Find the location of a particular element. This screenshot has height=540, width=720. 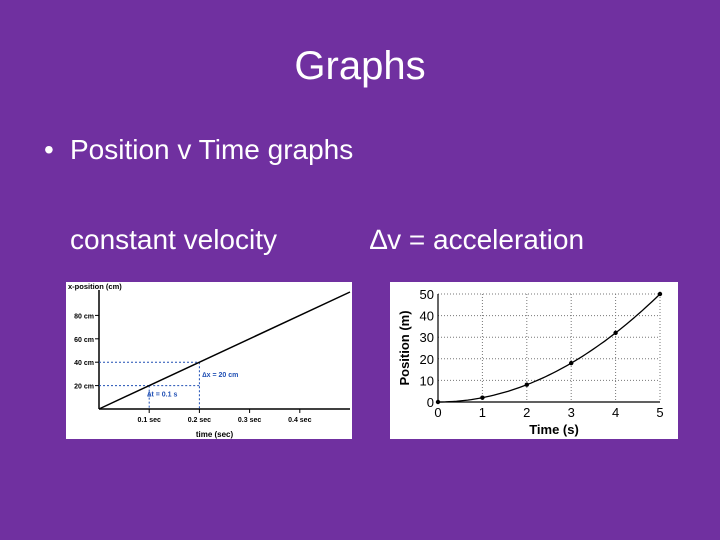

x-tick-label: 0.3 sec is located at coordinates (249, 420).